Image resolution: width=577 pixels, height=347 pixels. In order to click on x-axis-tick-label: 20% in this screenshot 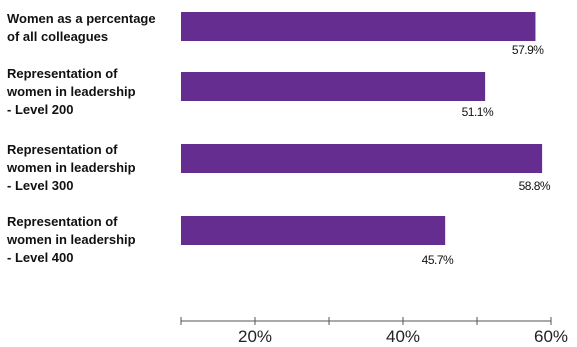, I will do `click(255, 336)`.